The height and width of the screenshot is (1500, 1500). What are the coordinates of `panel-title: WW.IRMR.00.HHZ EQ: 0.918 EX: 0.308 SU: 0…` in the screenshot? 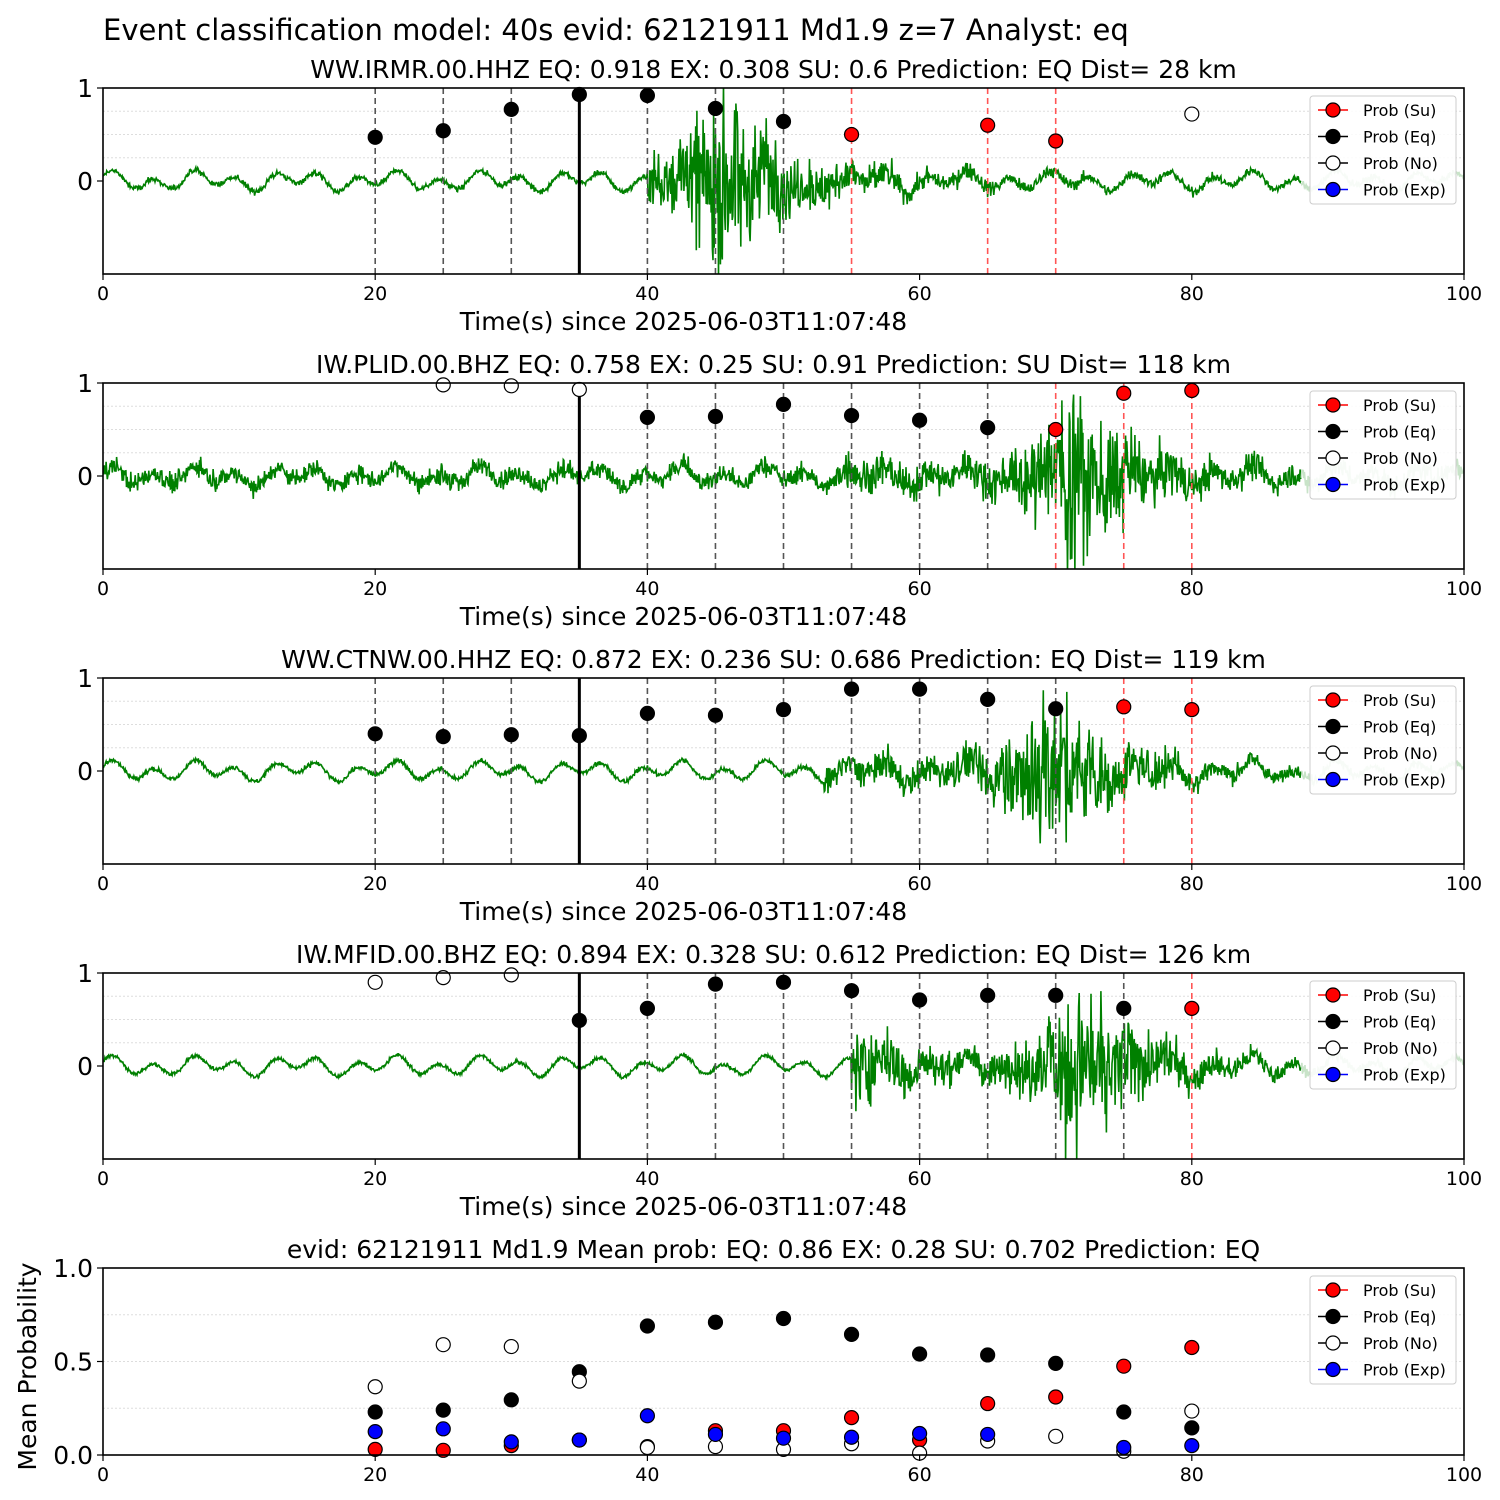 It's located at (773, 69).